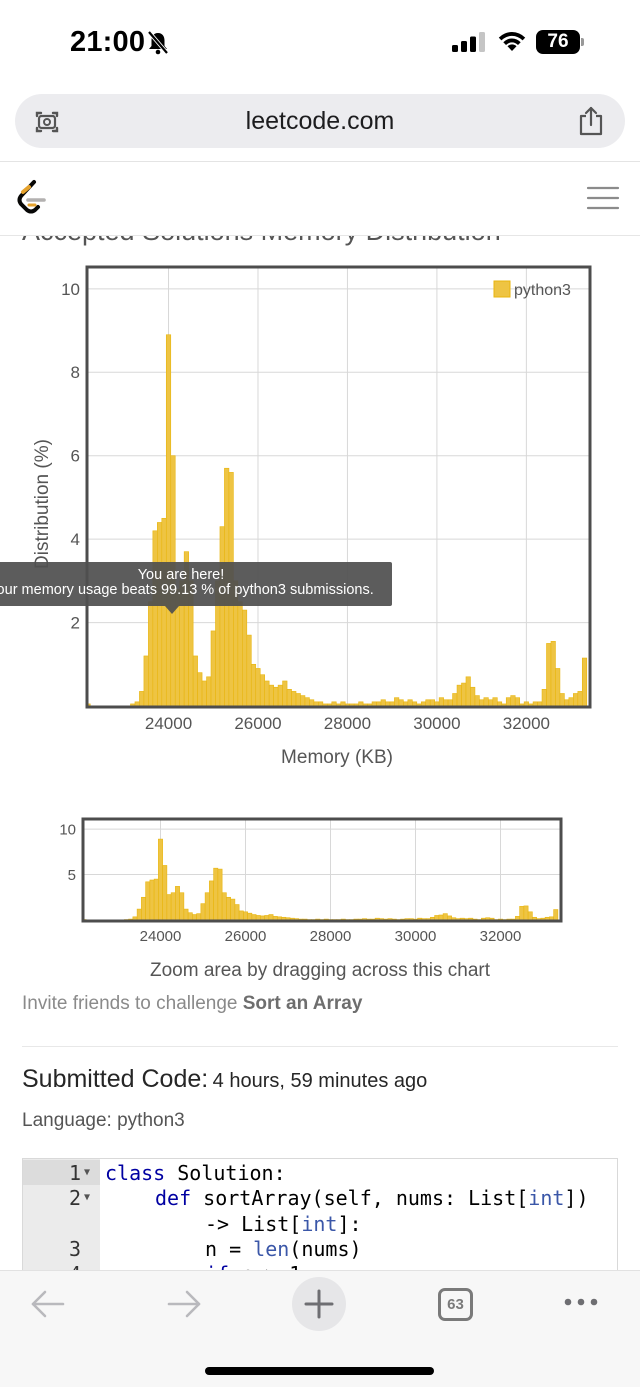 This screenshot has width=640, height=1387. I want to click on new-tab-button, so click(319, 1304).